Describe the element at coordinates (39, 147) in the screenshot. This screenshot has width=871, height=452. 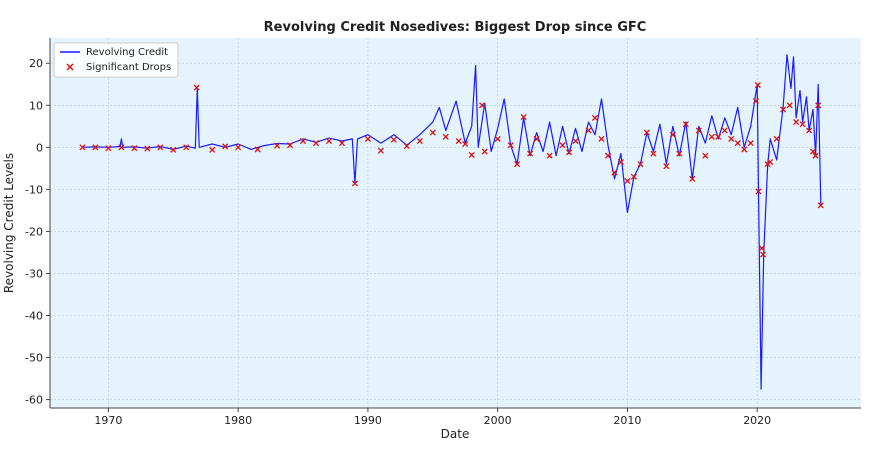
I see `y-tick-label: 0` at that location.